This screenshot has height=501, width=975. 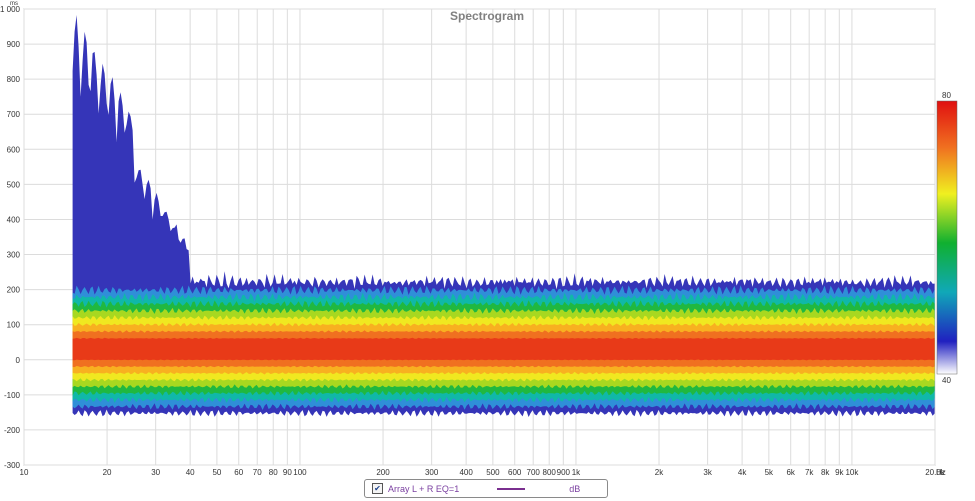 What do you see at coordinates (839, 472) in the screenshot?
I see `x-tick-label: 9k` at bounding box center [839, 472].